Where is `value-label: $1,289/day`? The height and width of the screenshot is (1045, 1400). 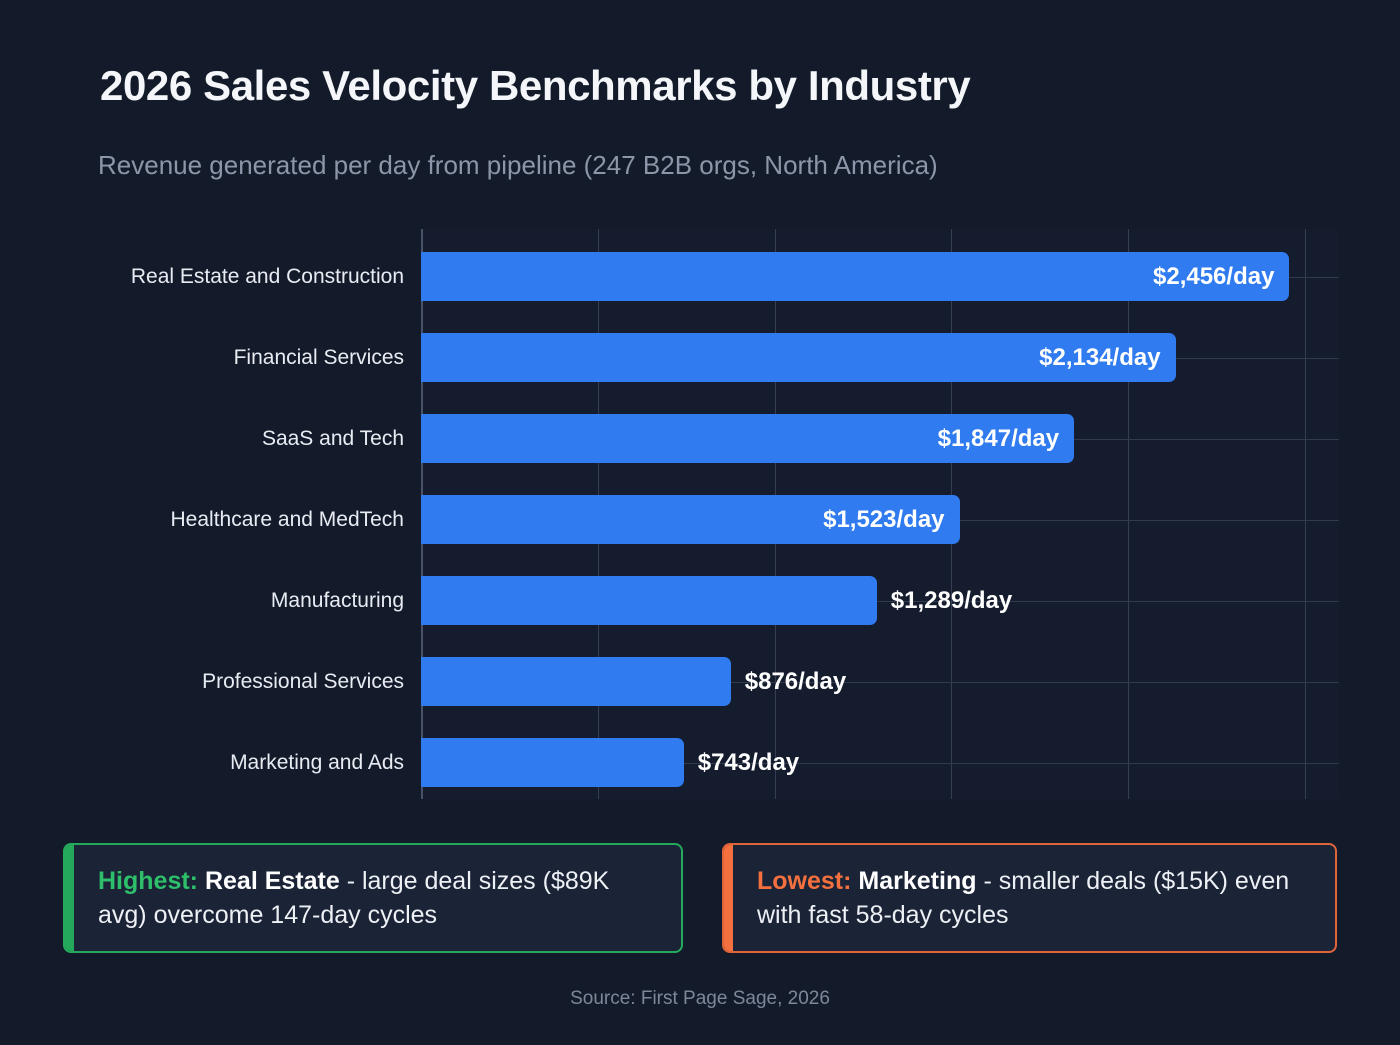
value-label: $1,289/day is located at coordinates (951, 600).